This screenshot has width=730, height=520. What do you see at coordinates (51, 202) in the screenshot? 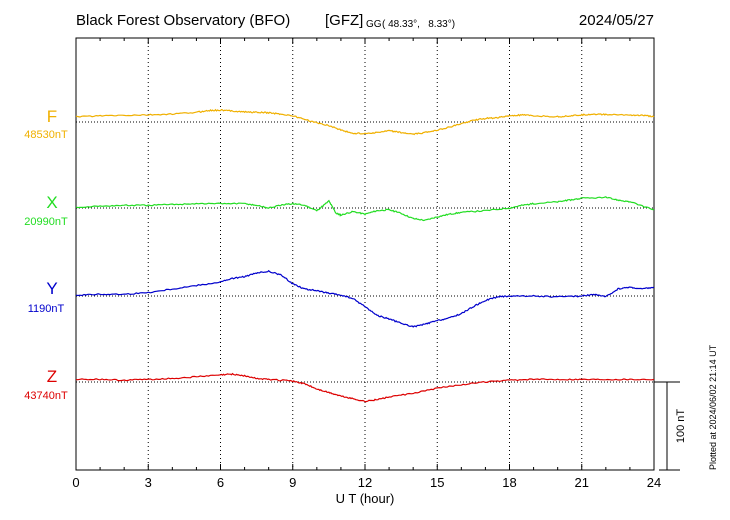
I see `series-name-x: X` at bounding box center [51, 202].